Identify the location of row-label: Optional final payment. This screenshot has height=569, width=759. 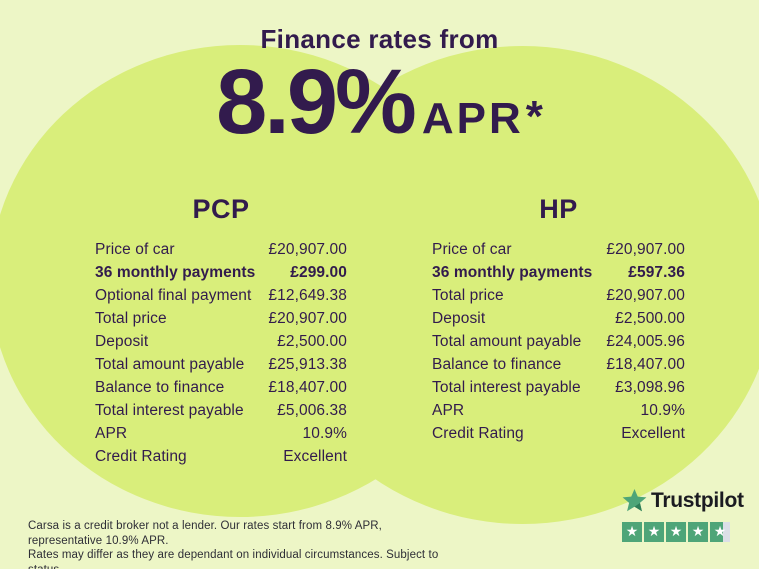
(173, 295).